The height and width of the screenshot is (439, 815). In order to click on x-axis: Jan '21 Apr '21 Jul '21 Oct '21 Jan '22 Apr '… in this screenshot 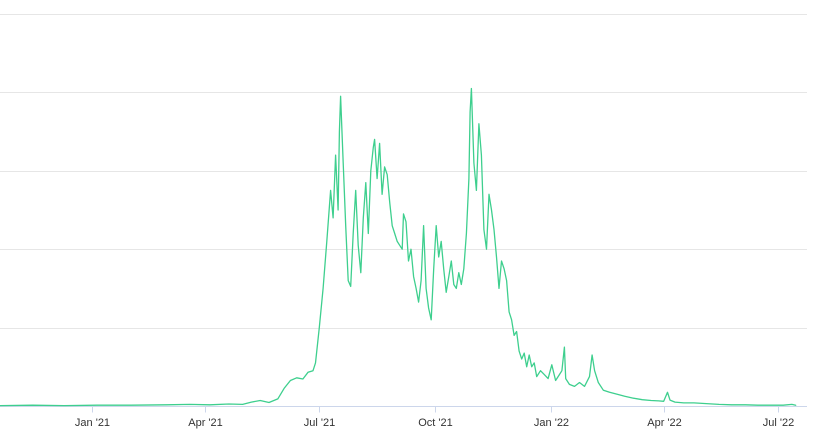, I will do `click(403, 417)`.